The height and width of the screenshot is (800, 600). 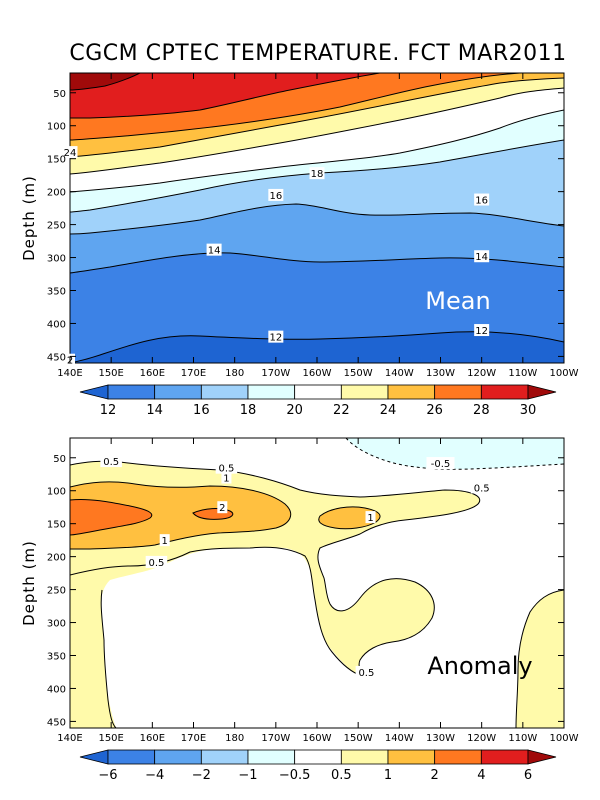 I want to click on mean-ytick-label: 250, so click(x=56, y=226).